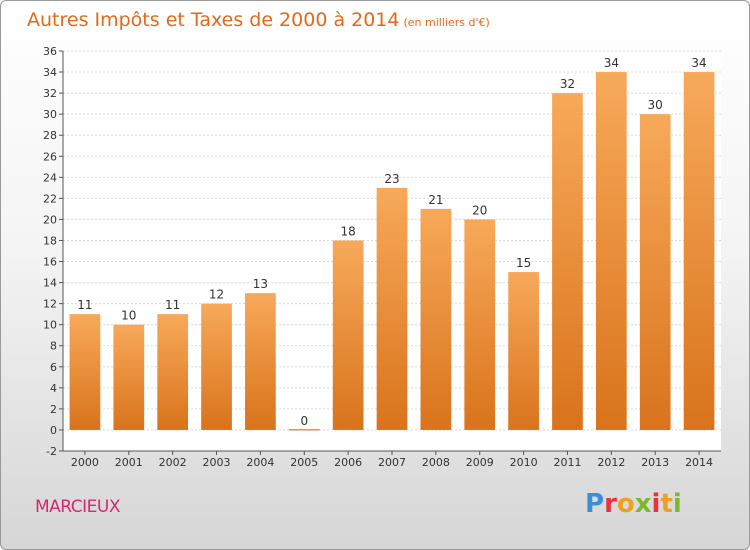  What do you see at coordinates (53, 367) in the screenshot?
I see `y-tick-label: 6` at bounding box center [53, 367].